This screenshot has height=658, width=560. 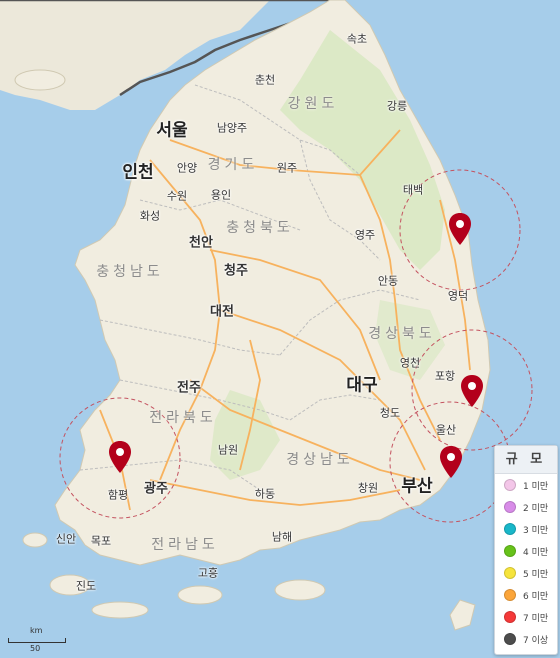 What do you see at coordinates (313, 104) in the screenshot?
I see `province-label: 강원도` at bounding box center [313, 104].